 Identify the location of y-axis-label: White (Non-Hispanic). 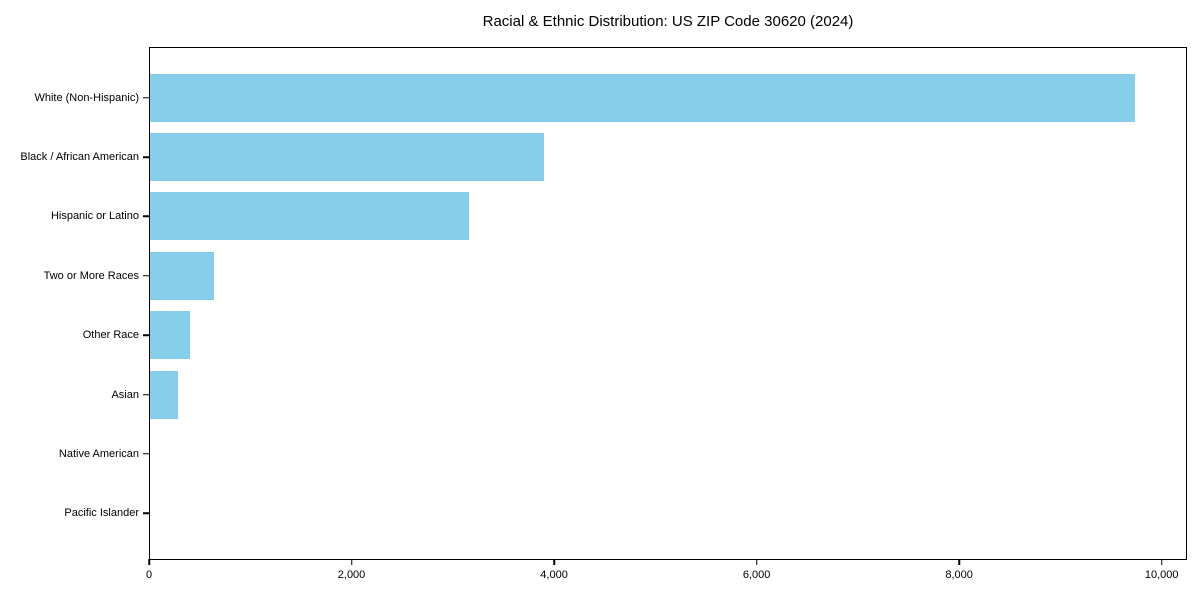
(86, 97).